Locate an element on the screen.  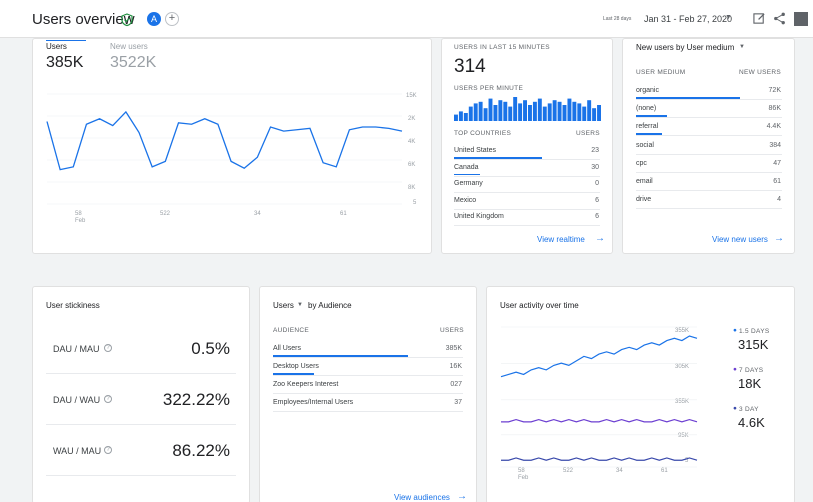
series-7-days is located at coordinates (599, 420).